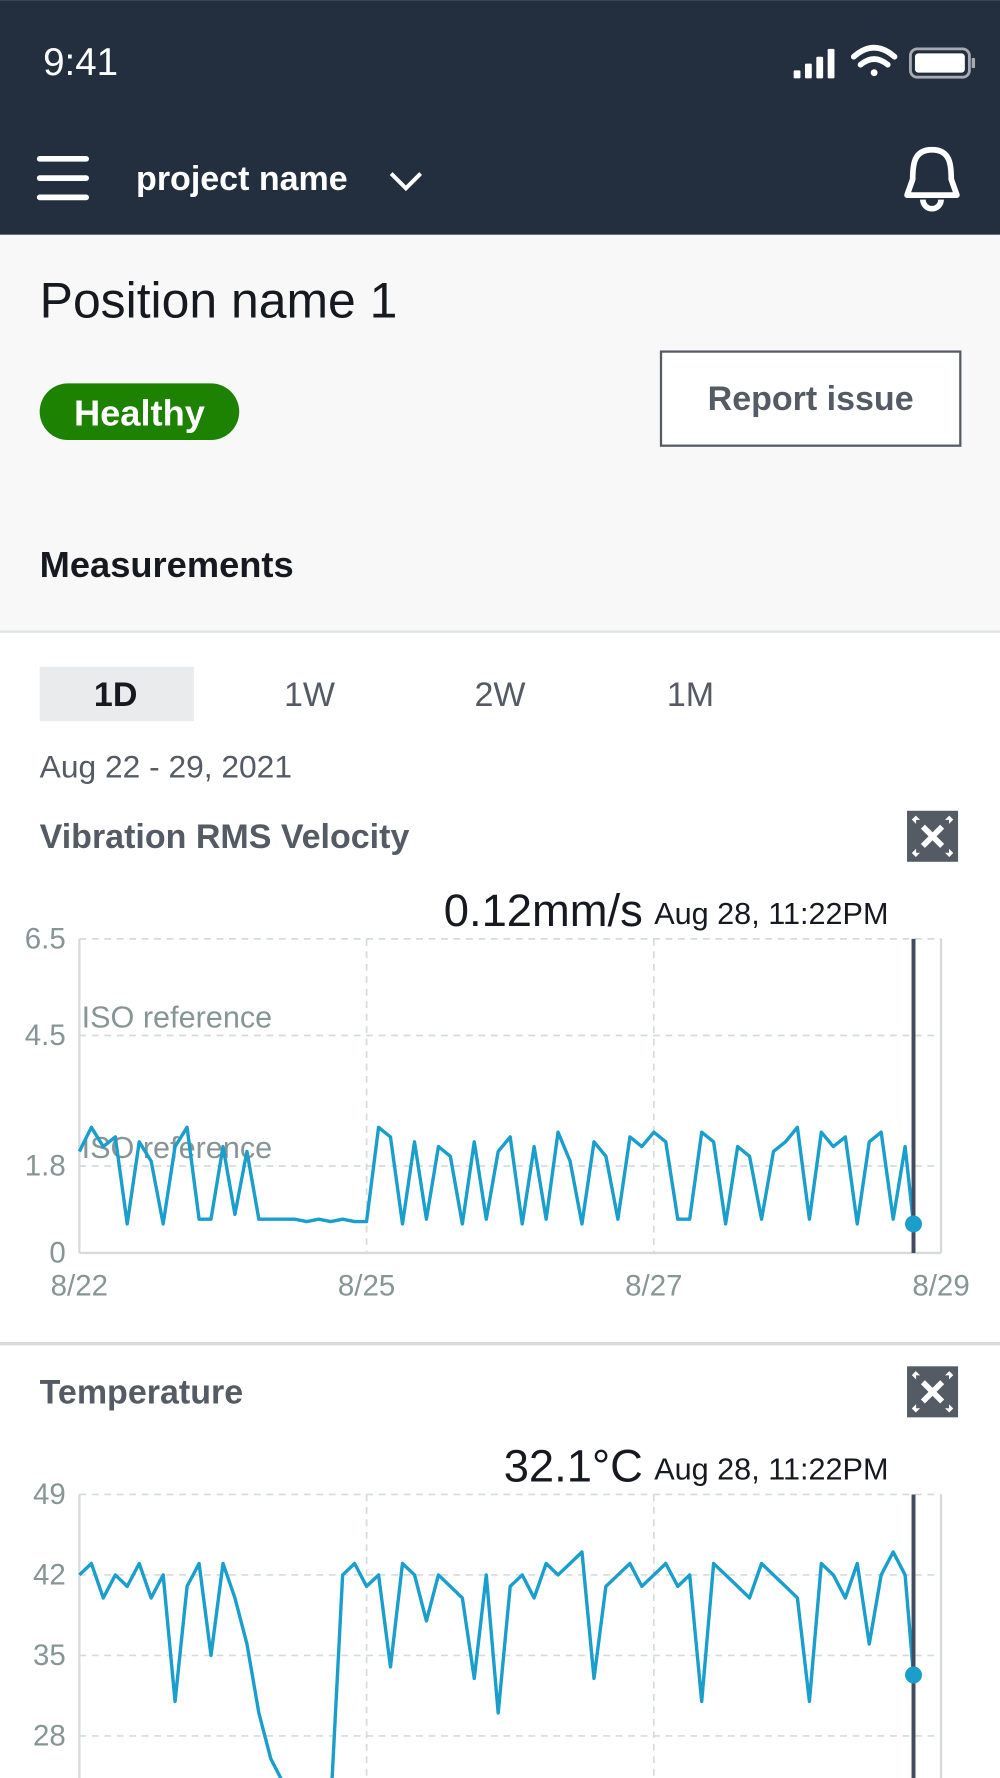 This screenshot has width=1000, height=1778. What do you see at coordinates (79, 1285) in the screenshot?
I see `x-tick-label: 8/22` at bounding box center [79, 1285].